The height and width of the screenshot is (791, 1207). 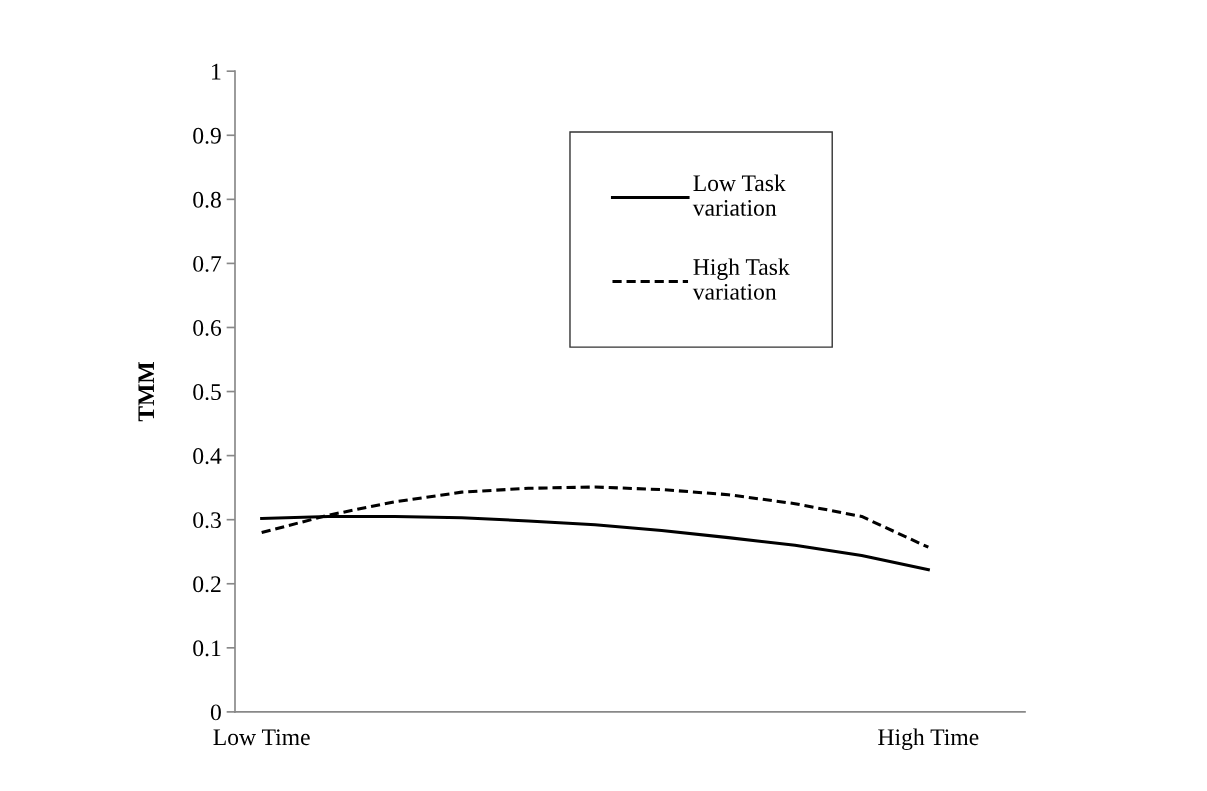 I want to click on y-axis-title: TMM, so click(x=146, y=392).